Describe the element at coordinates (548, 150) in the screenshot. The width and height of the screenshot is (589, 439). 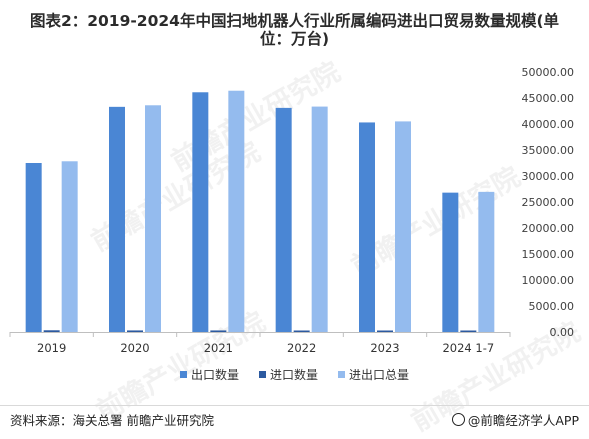
I see `y-tick-label: 35000.00` at that location.